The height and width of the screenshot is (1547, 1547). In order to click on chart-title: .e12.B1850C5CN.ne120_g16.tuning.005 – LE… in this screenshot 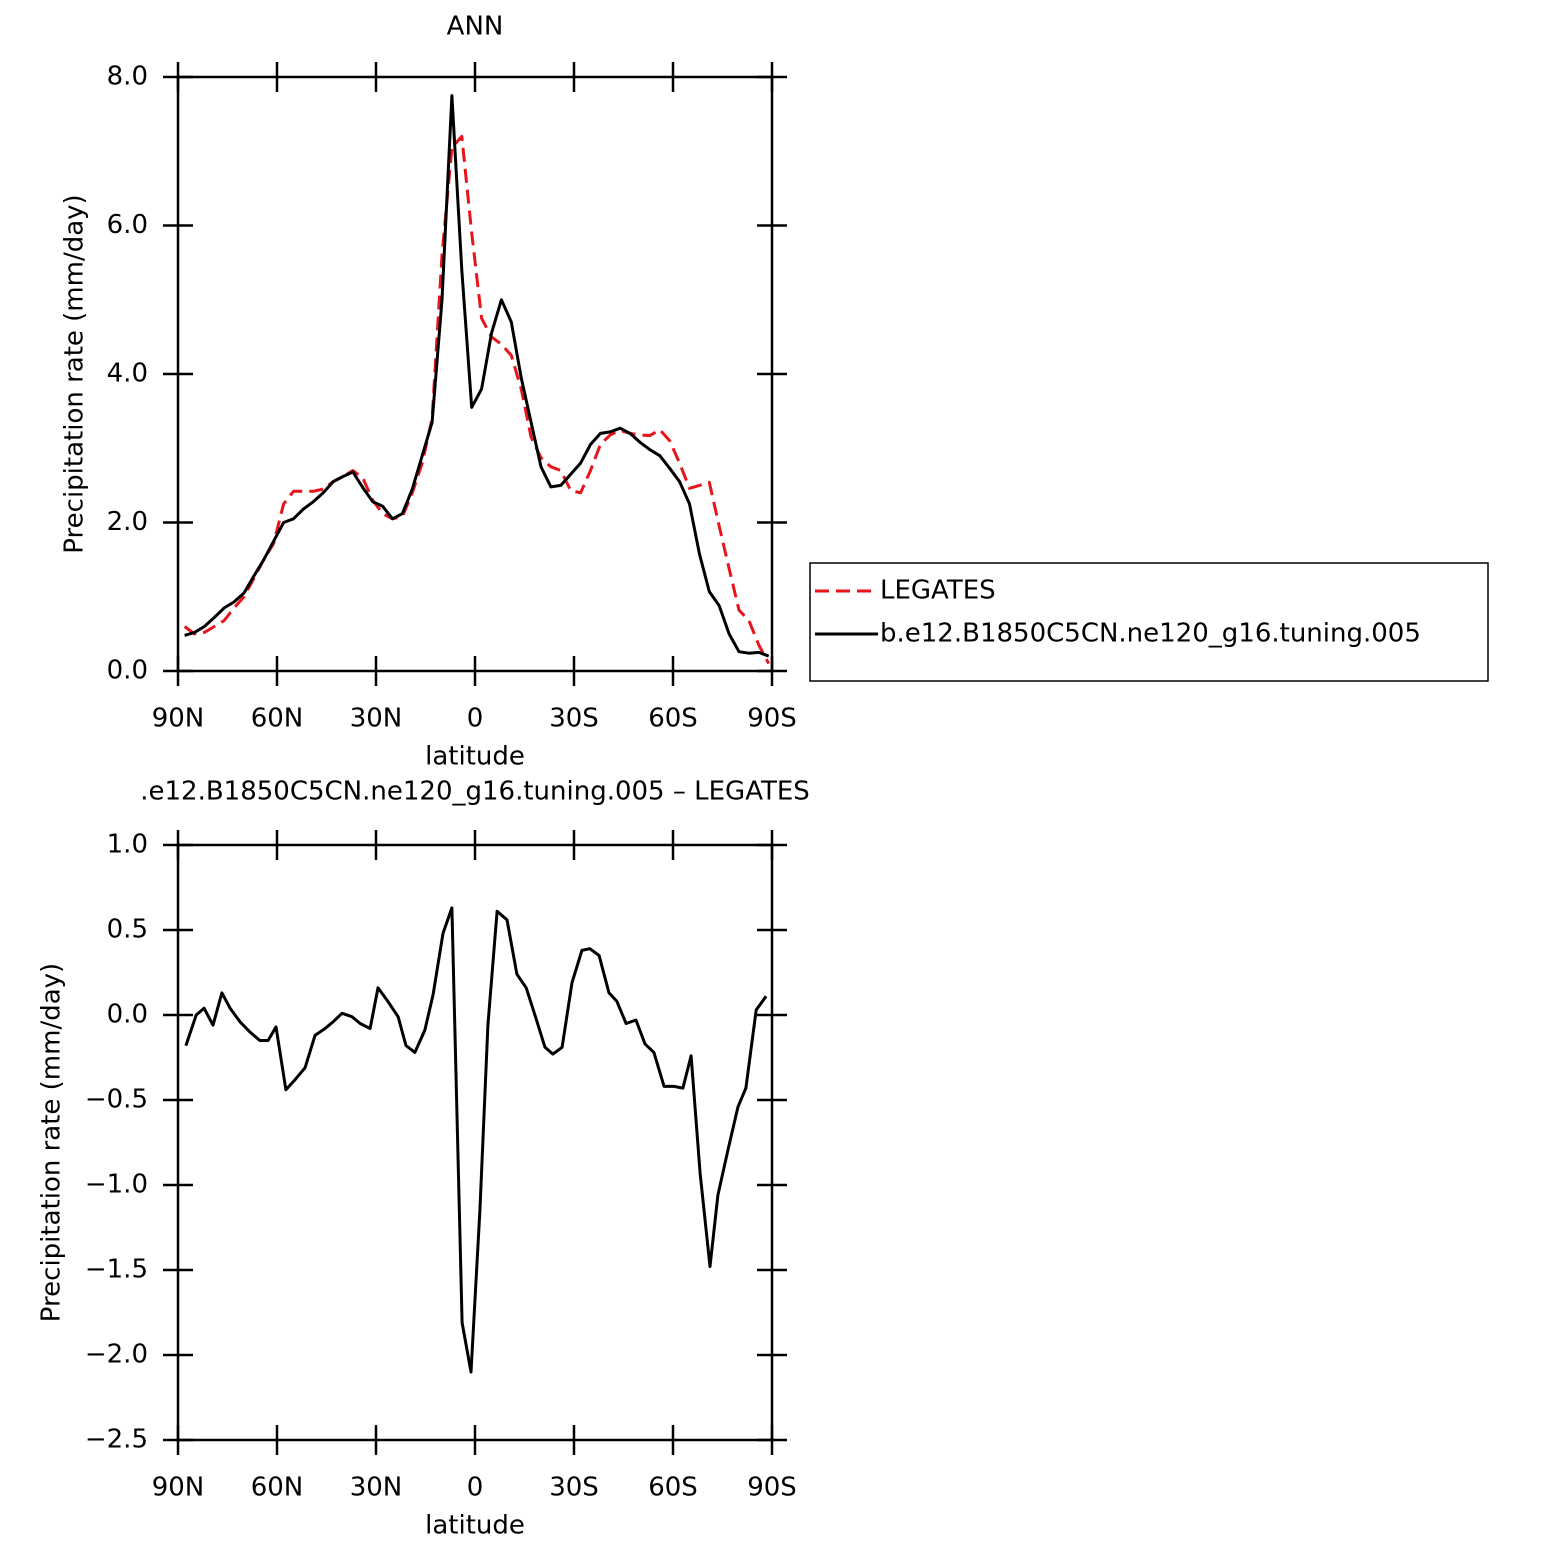, I will do `click(475, 792)`.